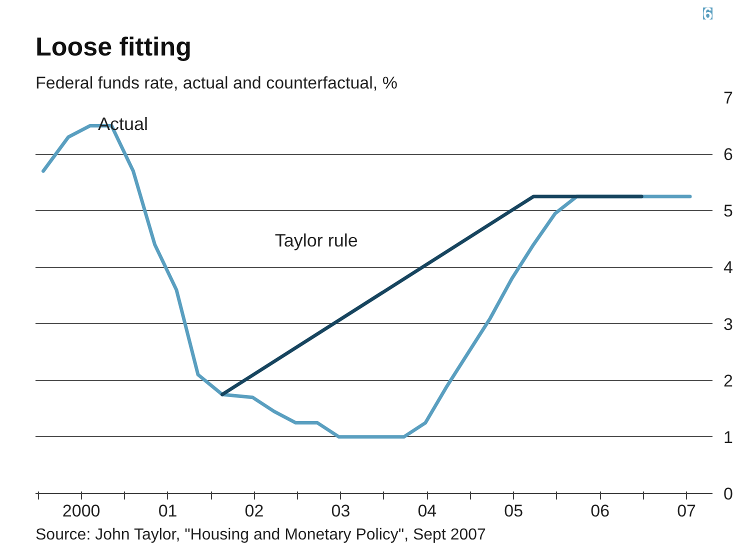  Describe the element at coordinates (728, 494) in the screenshot. I see `y-tick-label: 0` at that location.